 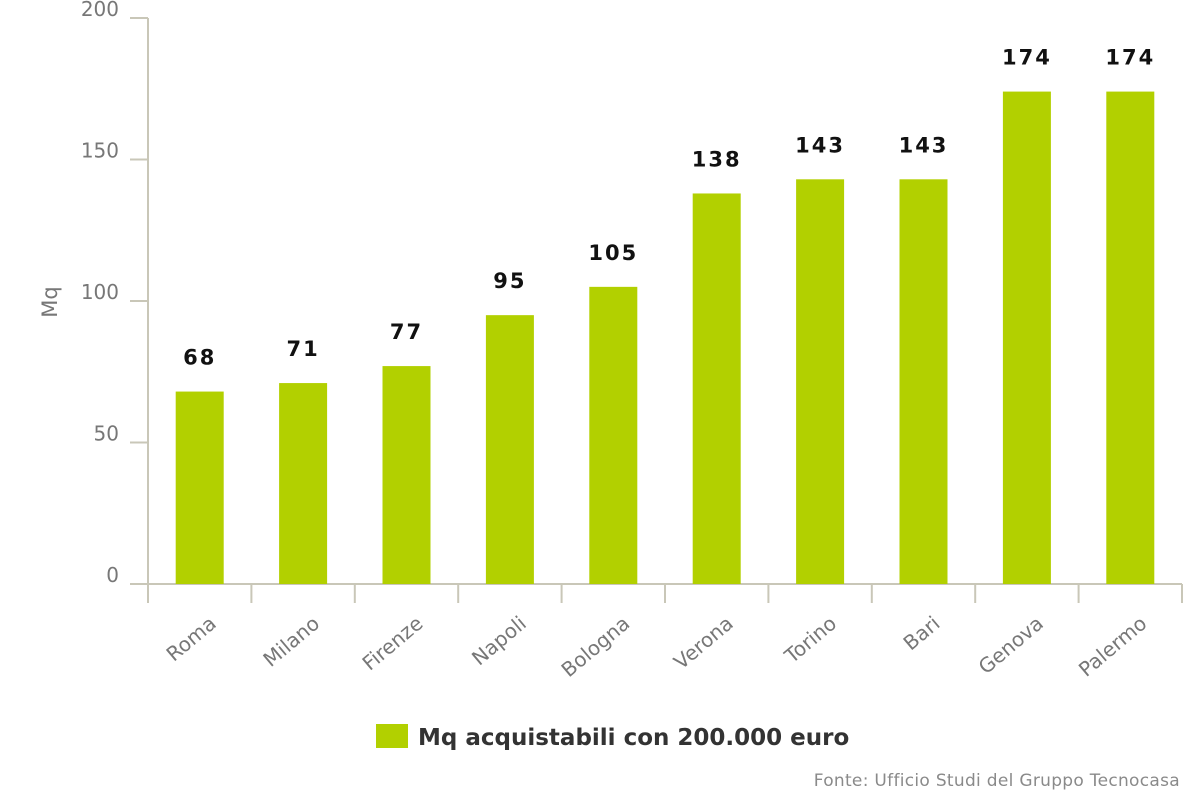 What do you see at coordinates (703, 642) in the screenshot?
I see `x-tick-label: Verona` at bounding box center [703, 642].